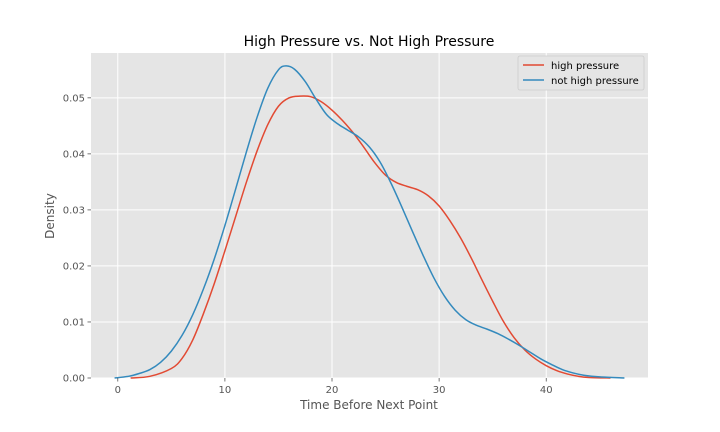 This screenshot has height=432, width=720. I want to click on x-tick-label: 40, so click(546, 390).